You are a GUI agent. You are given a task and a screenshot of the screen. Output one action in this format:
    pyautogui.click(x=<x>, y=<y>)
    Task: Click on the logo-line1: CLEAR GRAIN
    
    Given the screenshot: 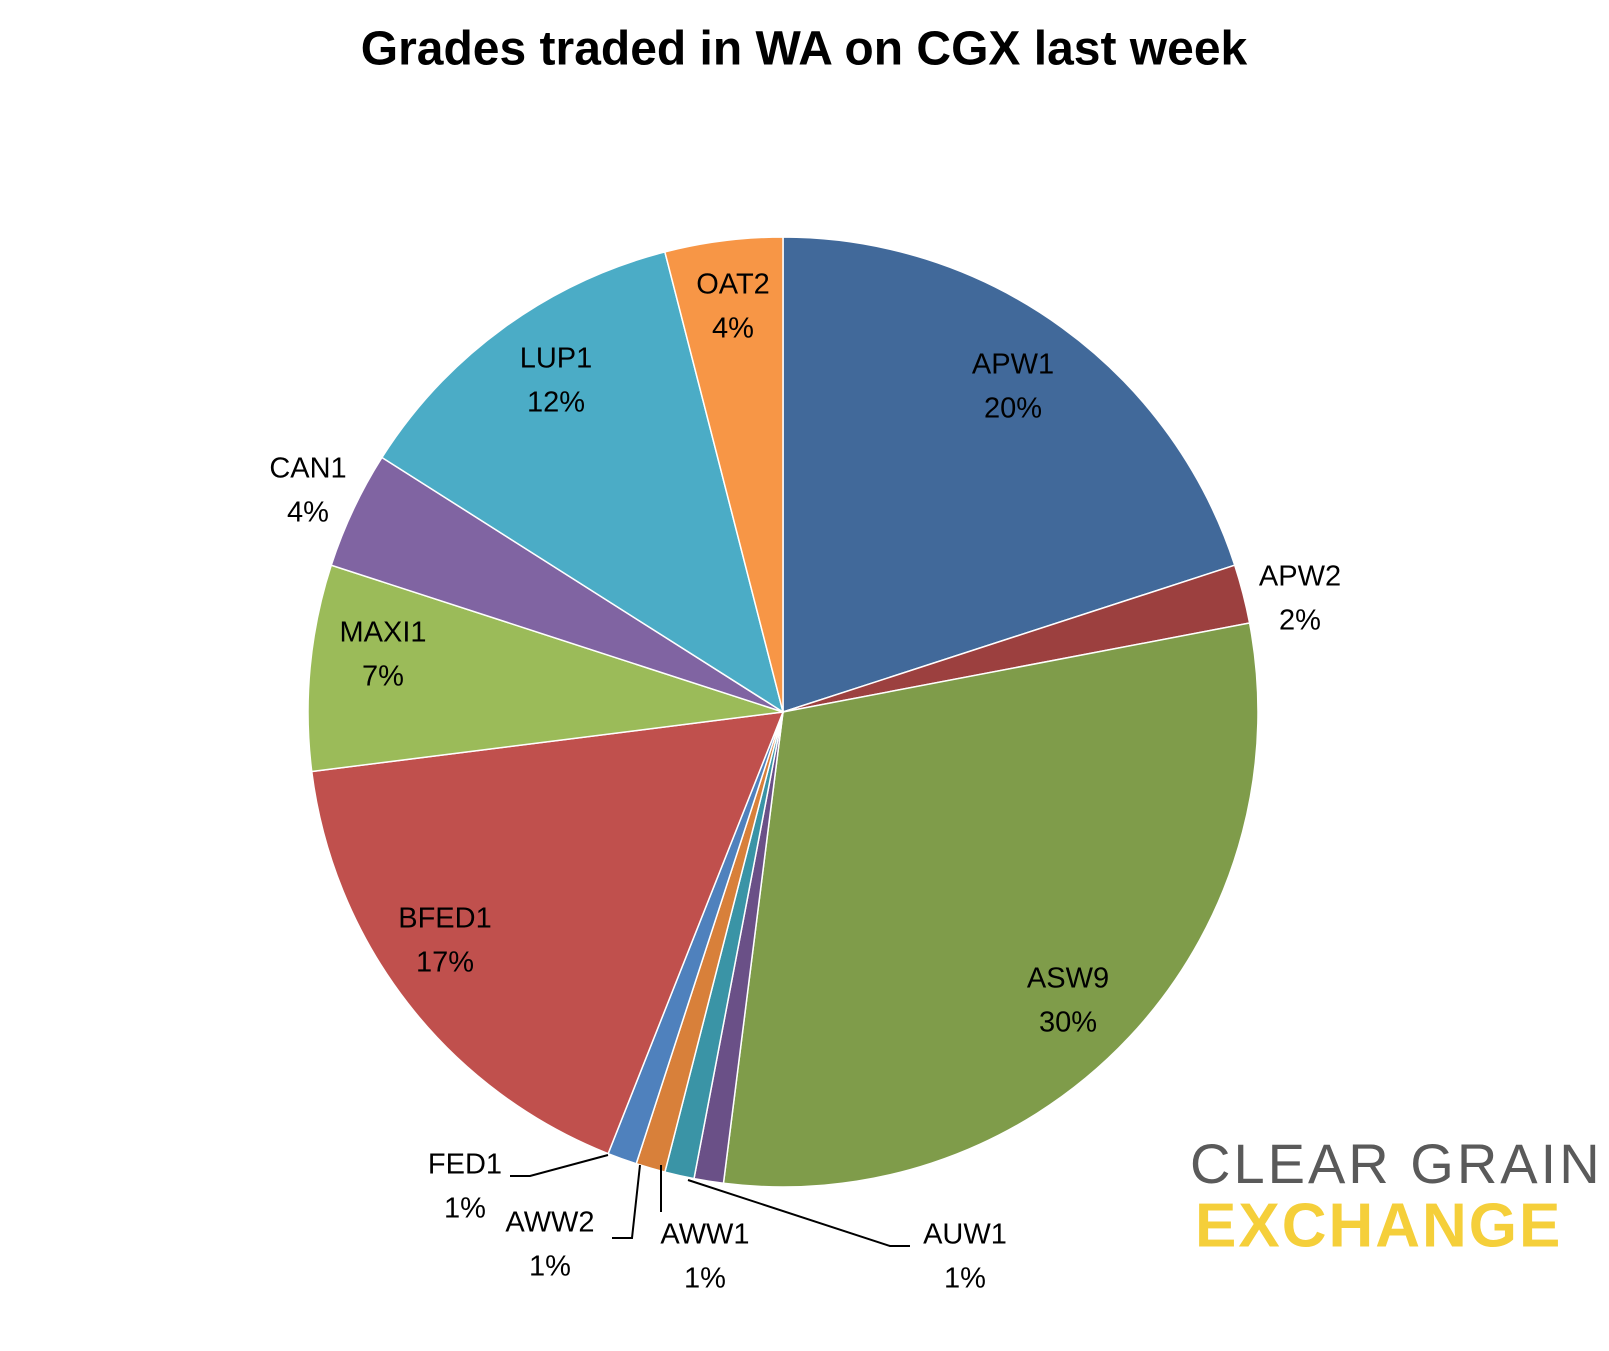 What is the action you would take?
    pyautogui.click(x=1396, y=1163)
    